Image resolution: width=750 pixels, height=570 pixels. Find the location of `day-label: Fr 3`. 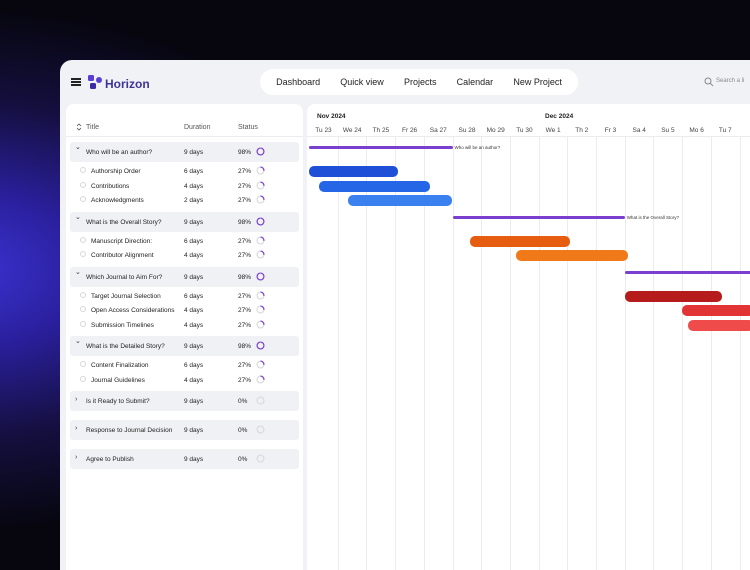

day-label: Fr 3 is located at coordinates (610, 130).